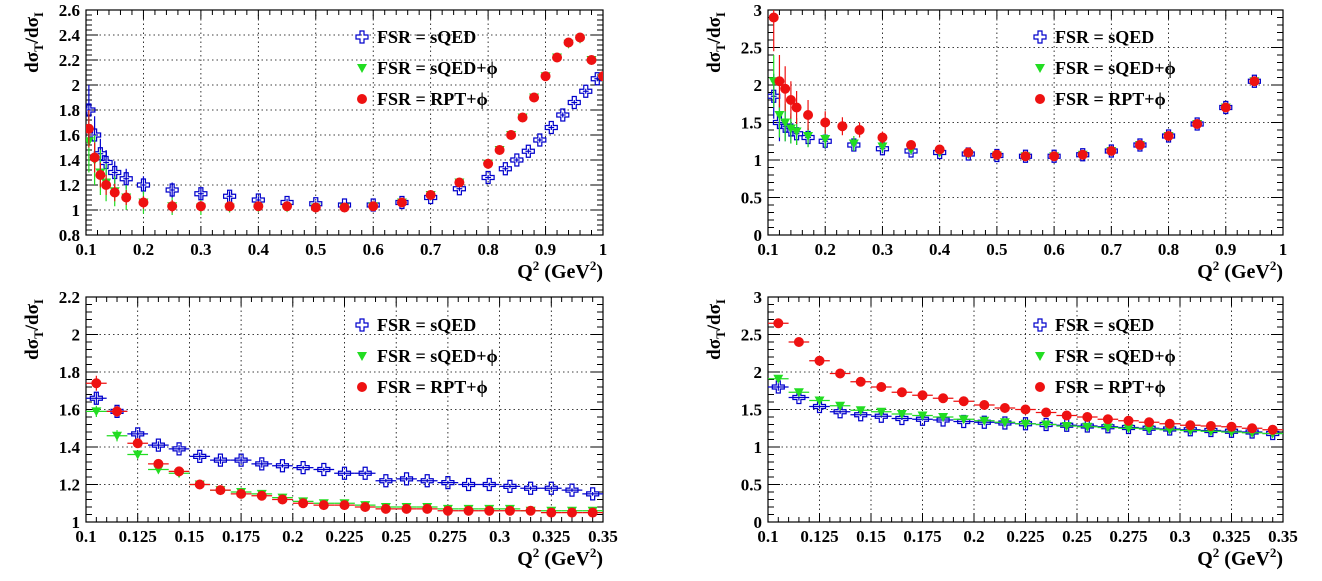  I want to click on y-tick-label: 2.5, so click(751, 48).